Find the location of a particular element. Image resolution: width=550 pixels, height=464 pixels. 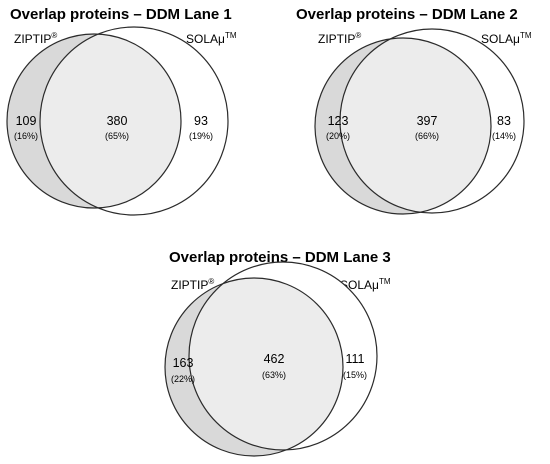

left-only-percent: (16%) is located at coordinates (26, 136).